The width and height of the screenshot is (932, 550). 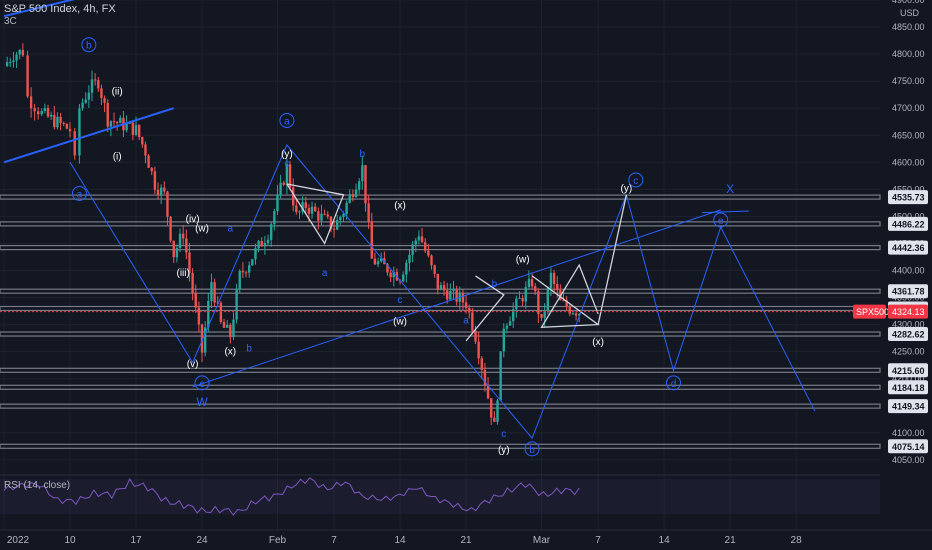 I want to click on symbol-tag, so click(x=869, y=311).